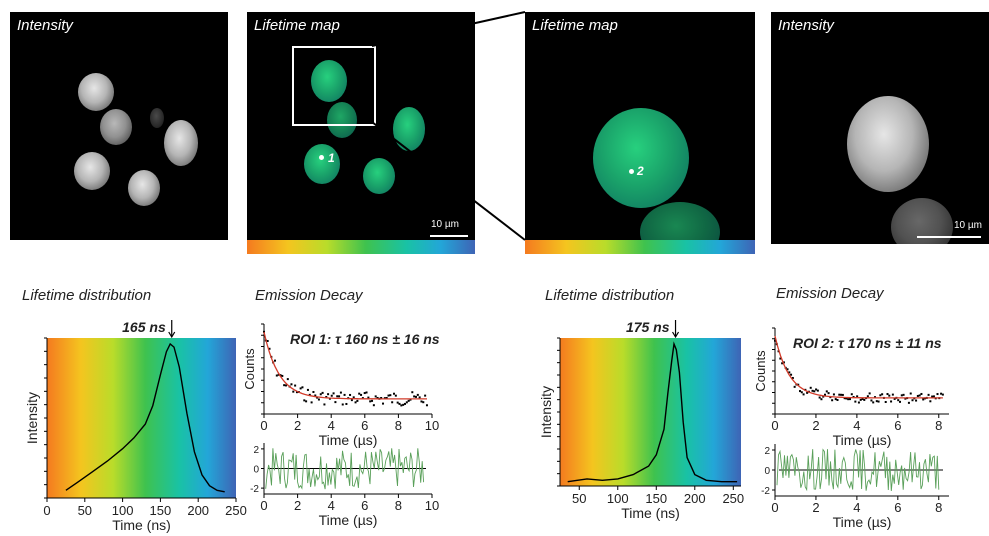 The height and width of the screenshot is (536, 989). What do you see at coordinates (938, 425) in the screenshot?
I see `decay-x-tick-label: 8` at bounding box center [938, 425].